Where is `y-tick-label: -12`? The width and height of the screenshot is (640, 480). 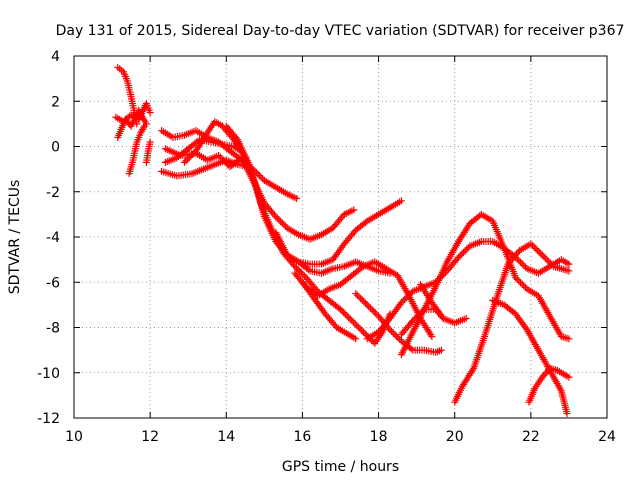 y-tick-label: -12 is located at coordinates (48, 419).